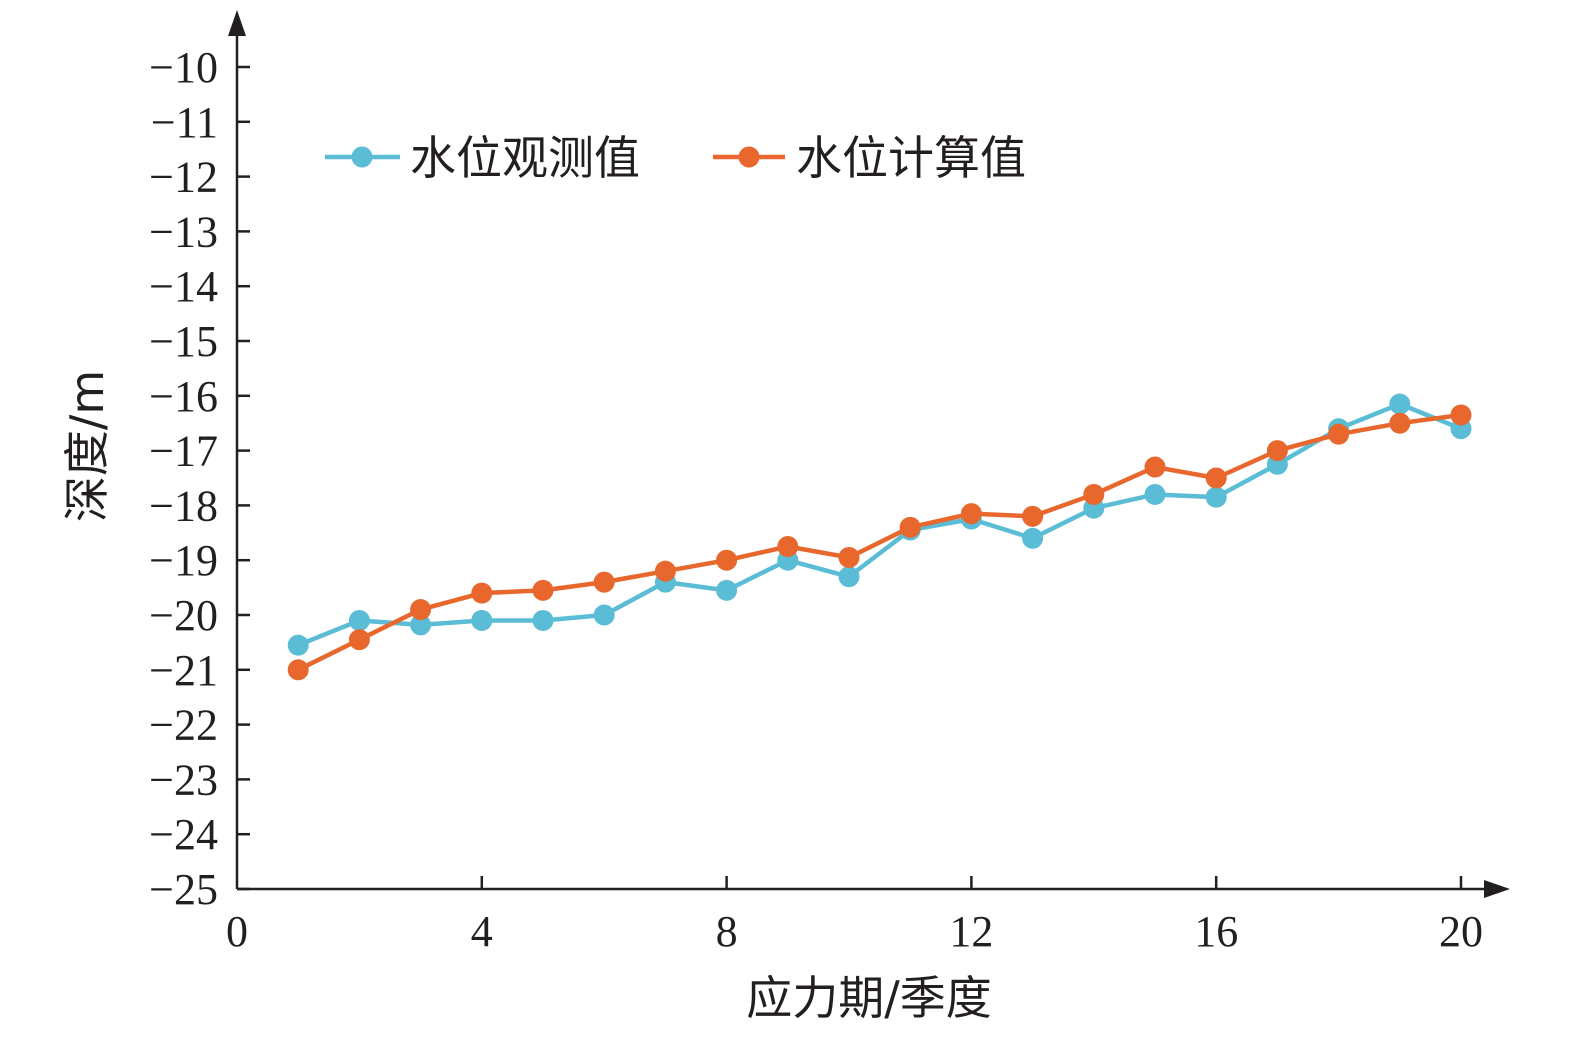 The width and height of the screenshot is (1575, 1037). What do you see at coordinates (183, 505) in the screenshot?
I see `y-tick-label: −18` at bounding box center [183, 505].